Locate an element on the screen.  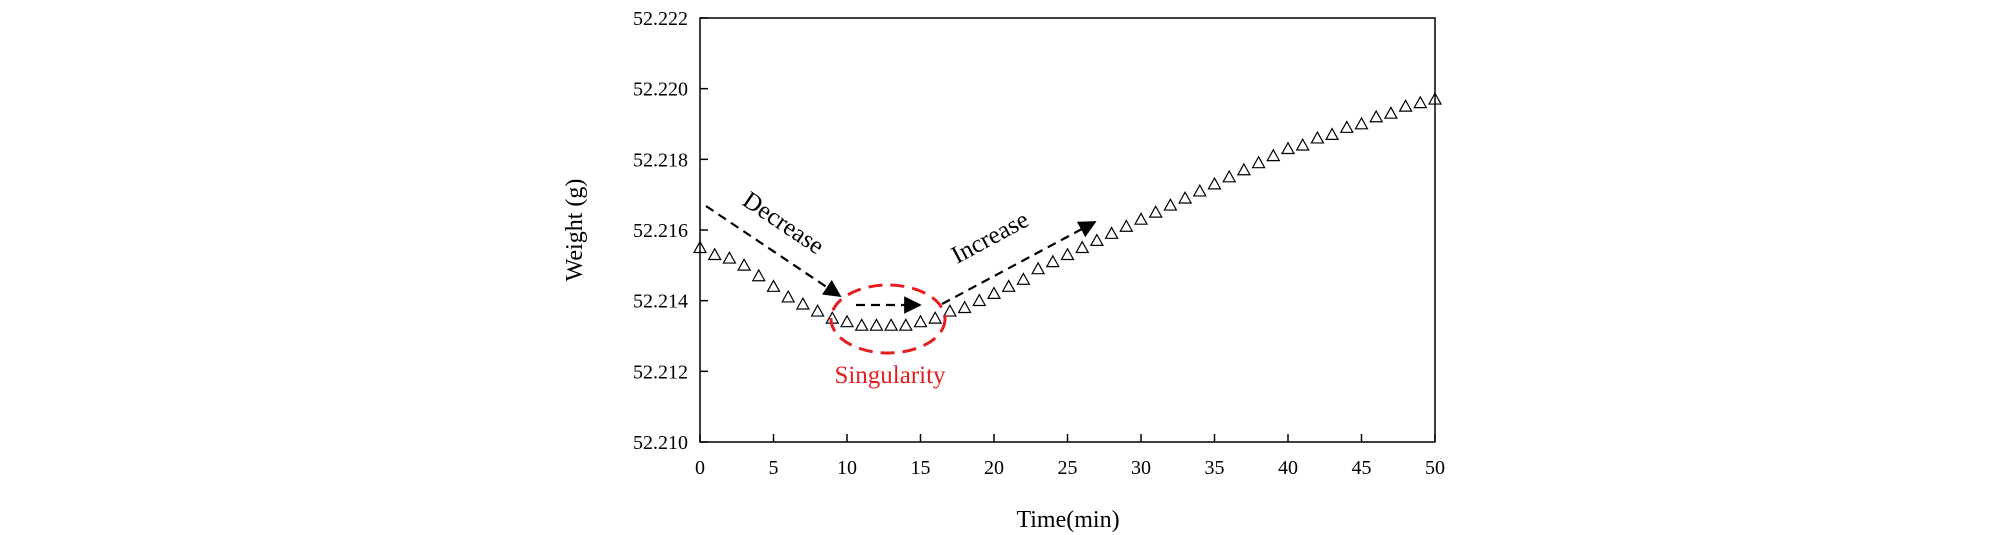
y-tick-label: 52.218 is located at coordinates (660, 160).